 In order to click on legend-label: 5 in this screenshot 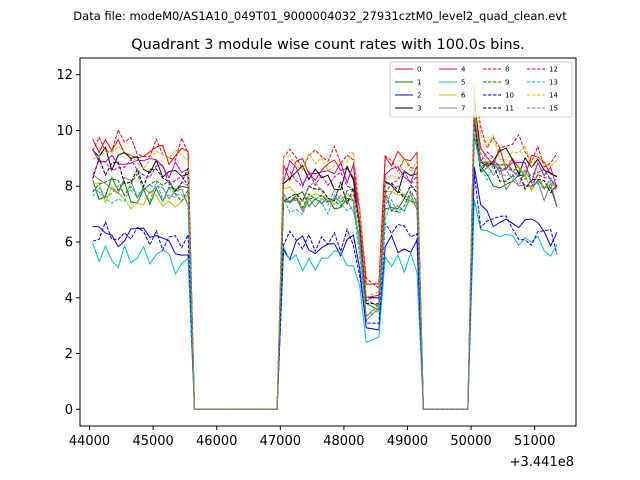, I will do `click(463, 83)`.